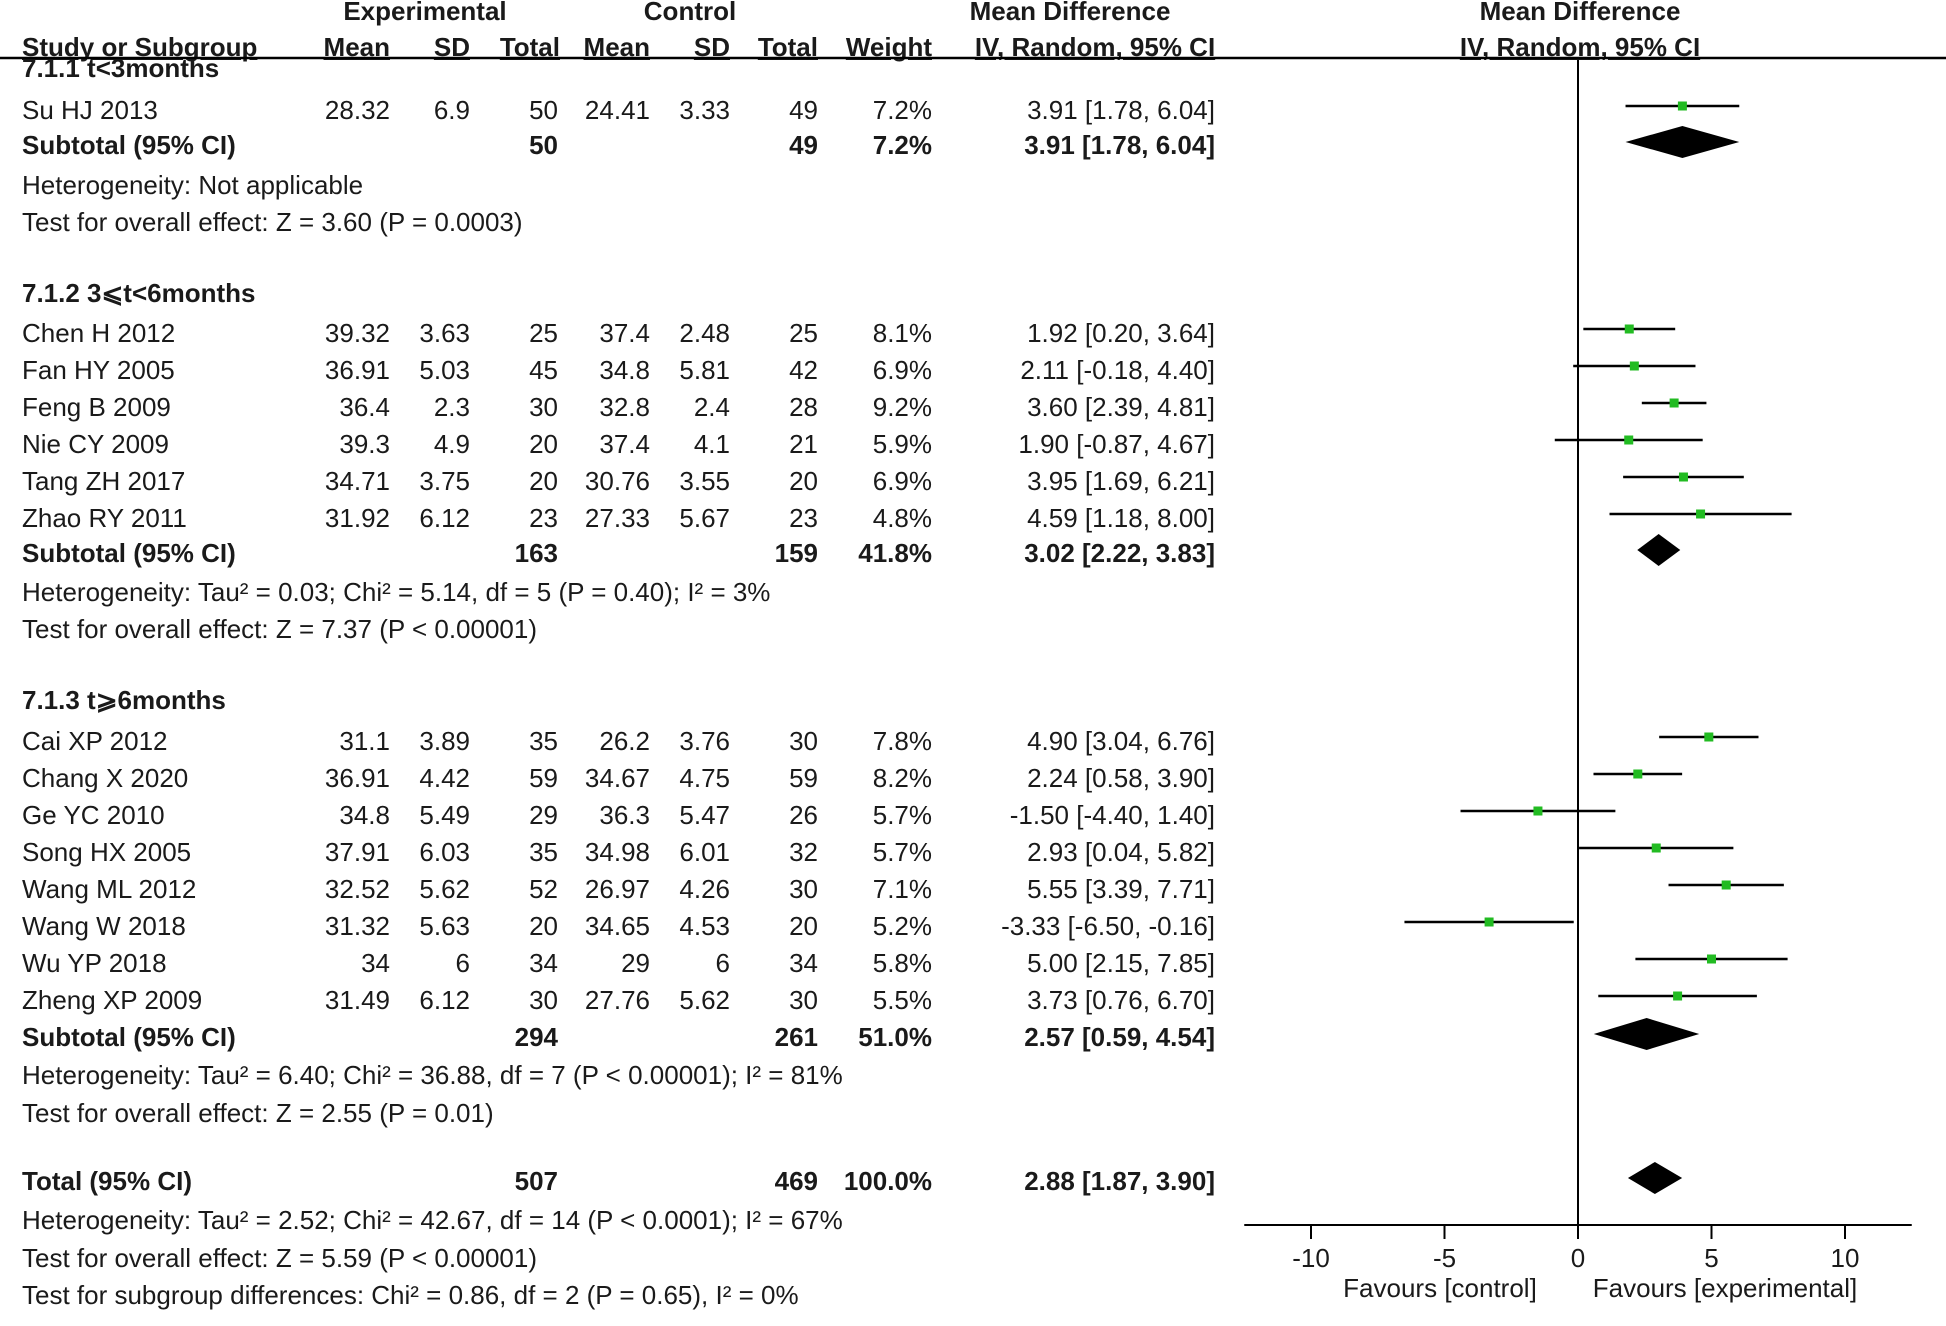  What do you see at coordinates (543, 370) in the screenshot?
I see `cell-total-experimental: 45` at bounding box center [543, 370].